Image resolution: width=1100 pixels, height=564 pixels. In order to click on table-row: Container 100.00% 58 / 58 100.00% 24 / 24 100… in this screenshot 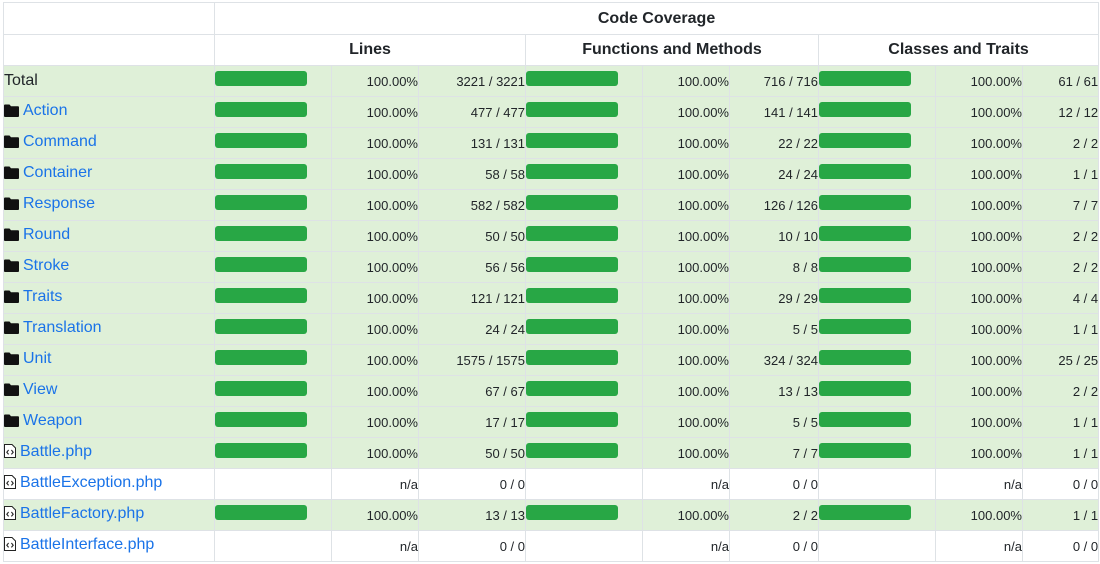, I will do `click(551, 174)`.